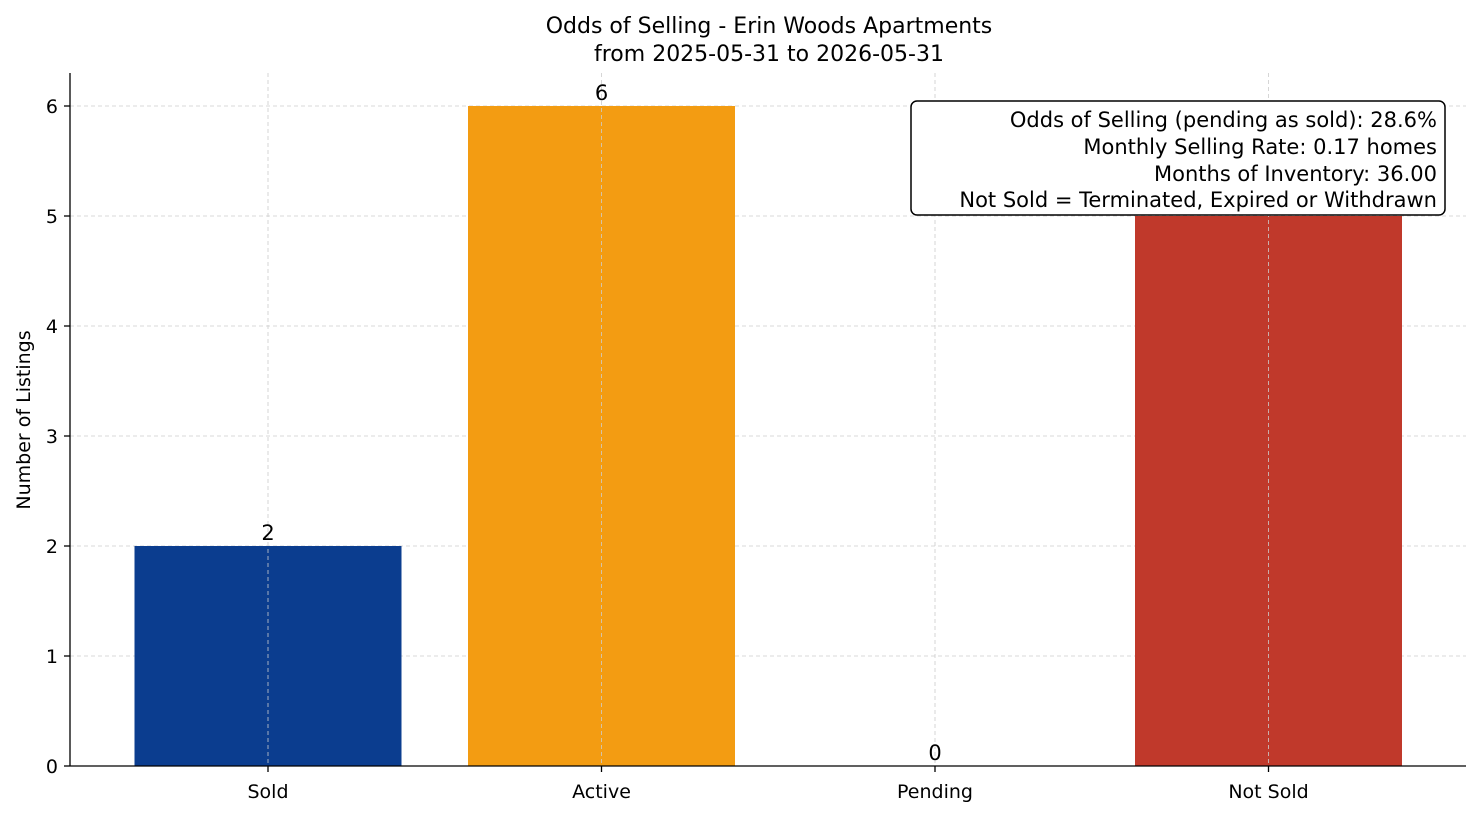 Image resolution: width=1481 pixels, height=816 pixels. I want to click on bar-active, so click(601, 436).